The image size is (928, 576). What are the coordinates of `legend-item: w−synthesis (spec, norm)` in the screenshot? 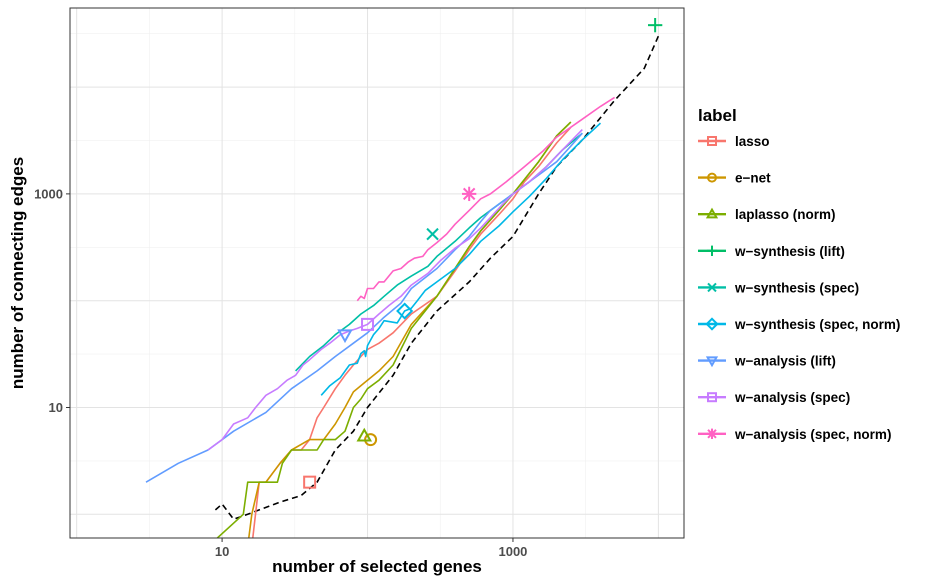 It's located at (799, 324).